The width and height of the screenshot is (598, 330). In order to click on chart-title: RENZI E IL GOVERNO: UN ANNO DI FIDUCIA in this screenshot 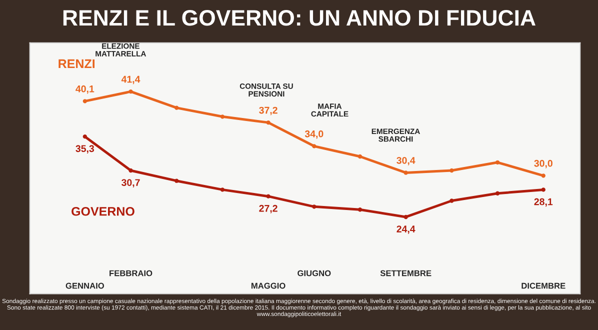, I will do `click(299, 18)`.